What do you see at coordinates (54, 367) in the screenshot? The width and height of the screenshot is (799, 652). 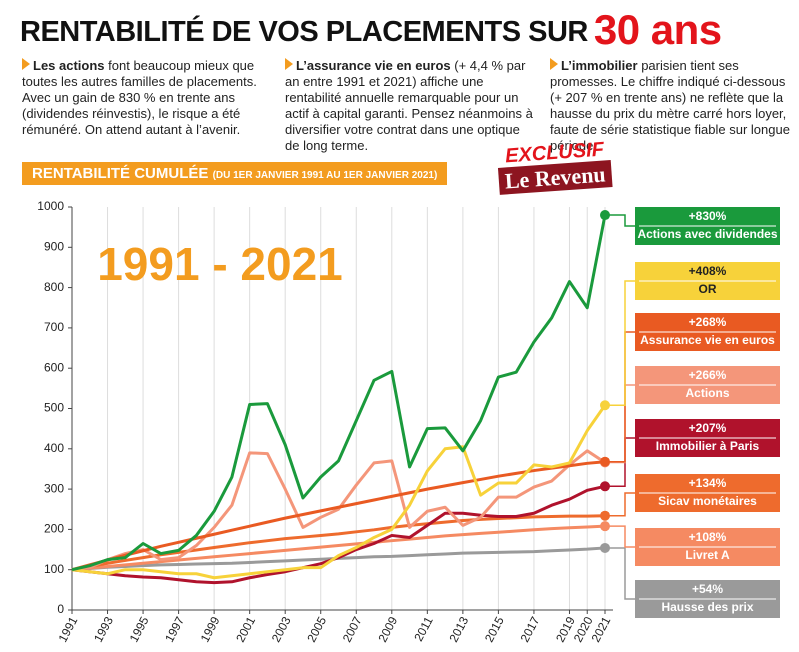 I see `y-tick-label: 600` at bounding box center [54, 367].